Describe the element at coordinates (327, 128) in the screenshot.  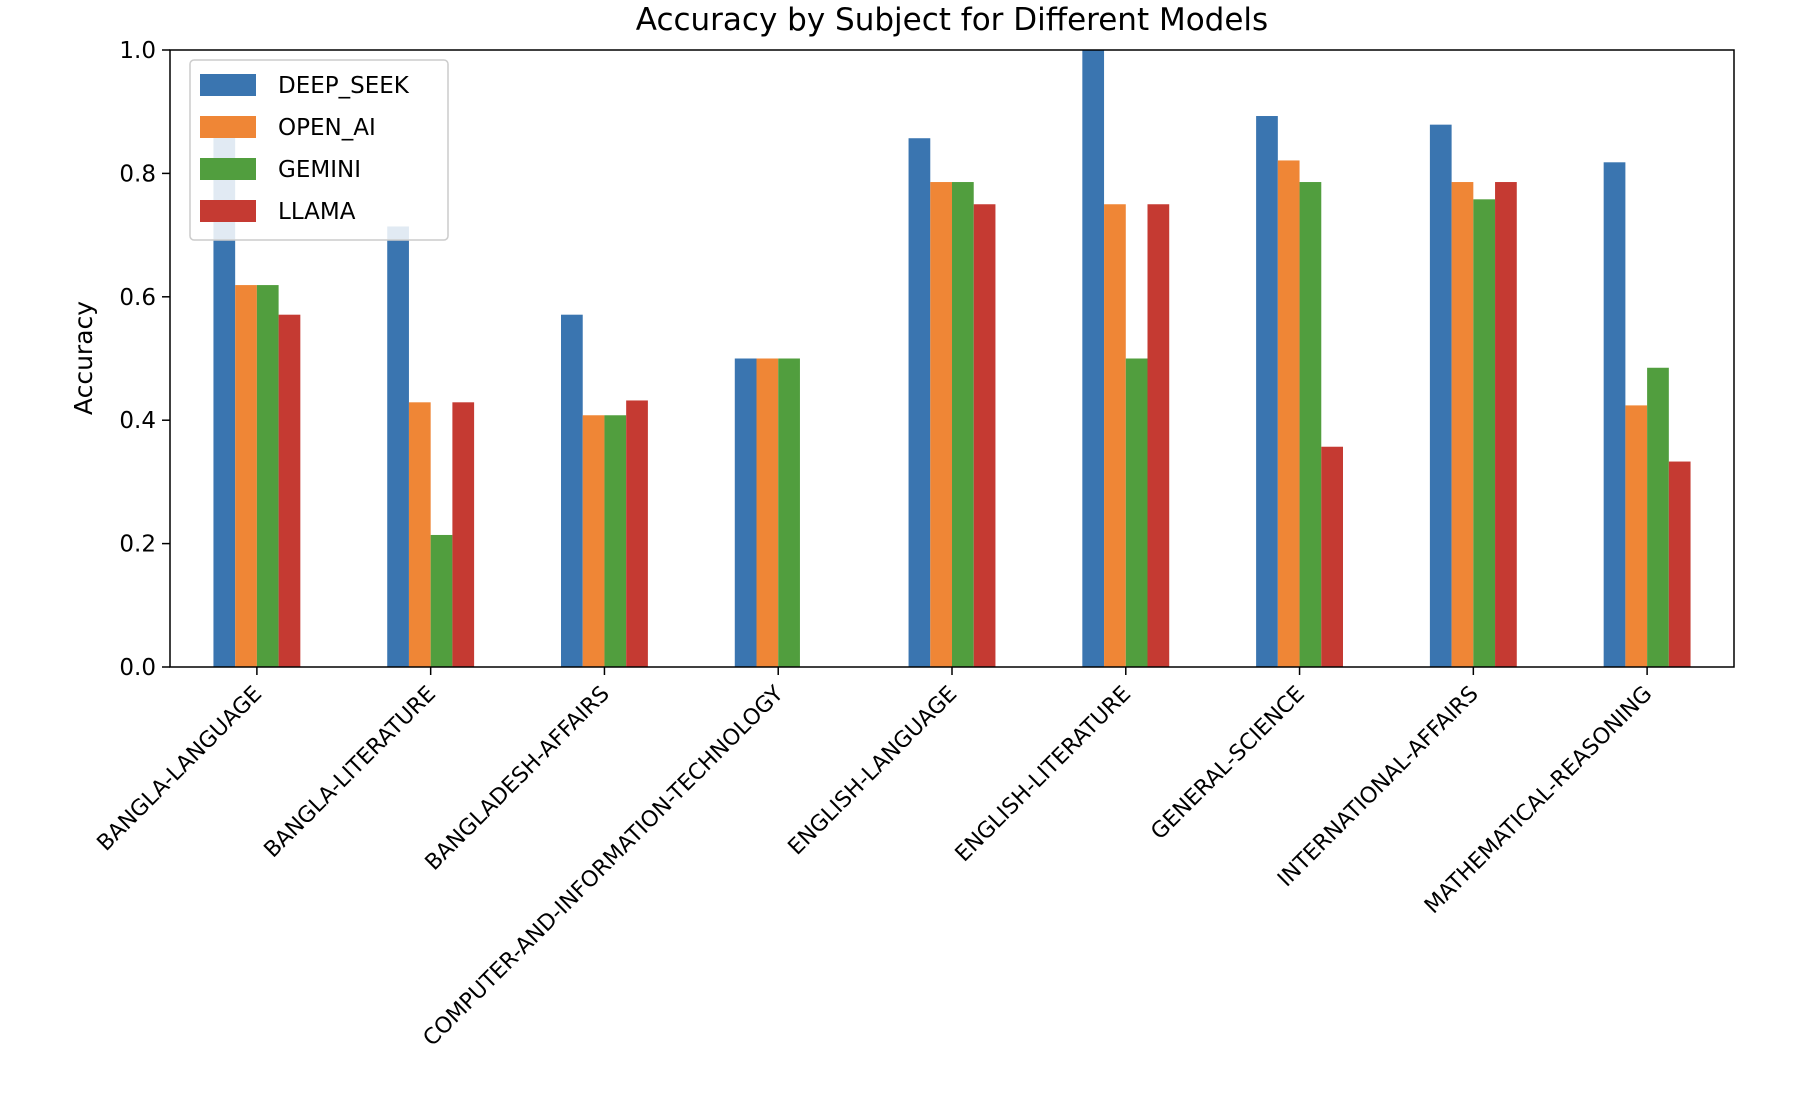
I see `legend-label: OPEN_AI` at that location.